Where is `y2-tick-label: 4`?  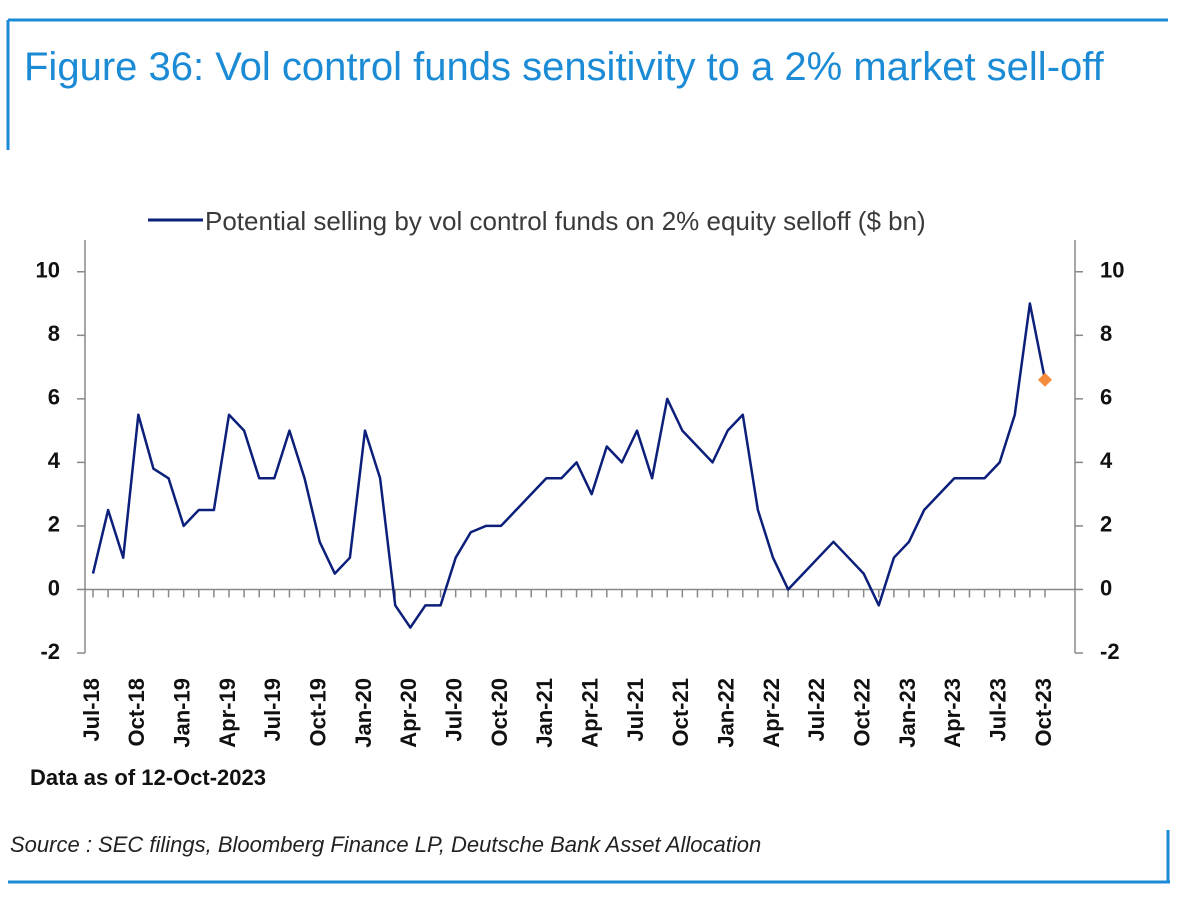 y2-tick-label: 4 is located at coordinates (1106, 460).